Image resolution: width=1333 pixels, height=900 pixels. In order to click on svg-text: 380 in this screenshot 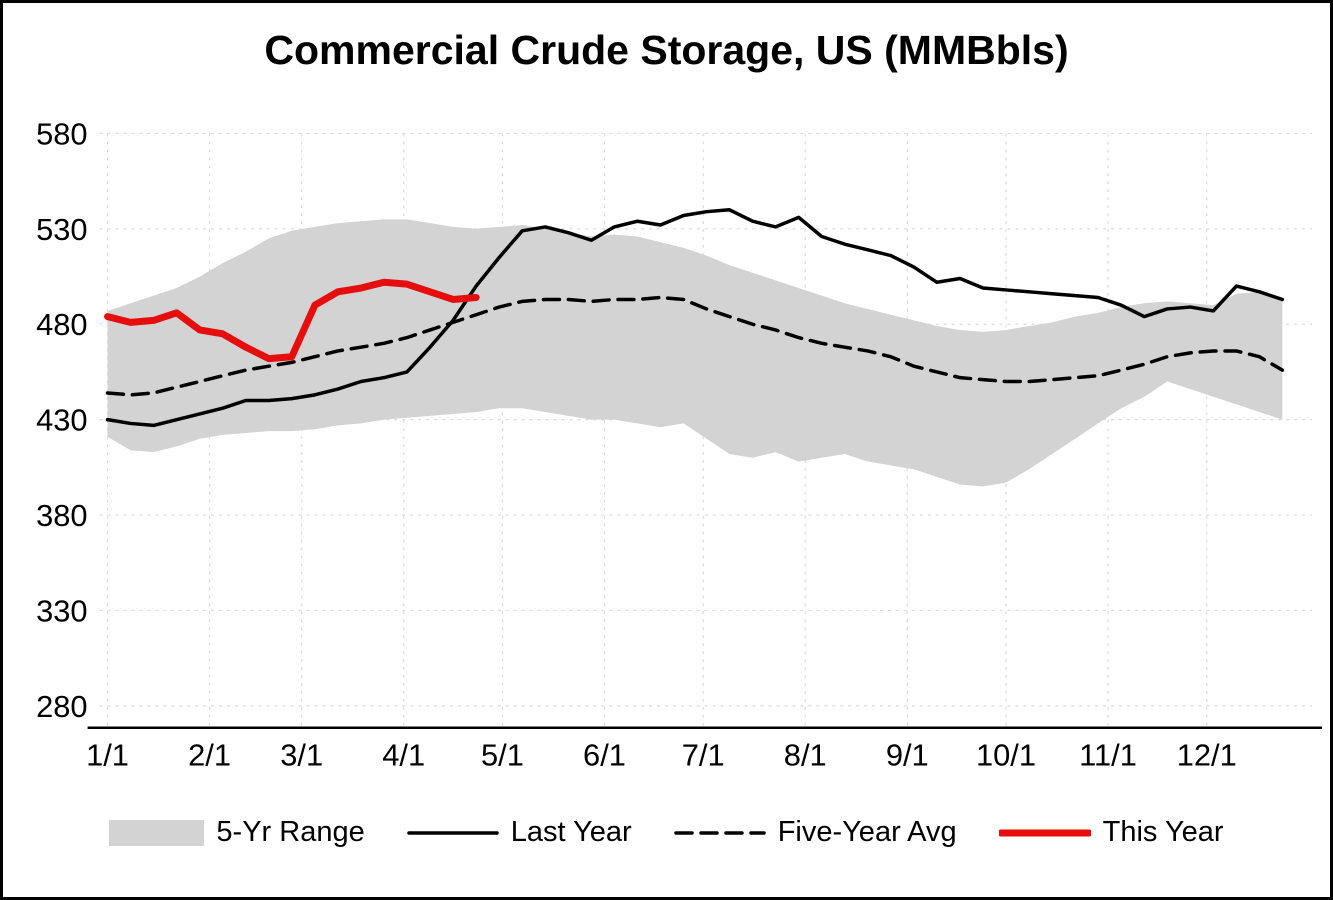, I will do `click(62, 515)`.